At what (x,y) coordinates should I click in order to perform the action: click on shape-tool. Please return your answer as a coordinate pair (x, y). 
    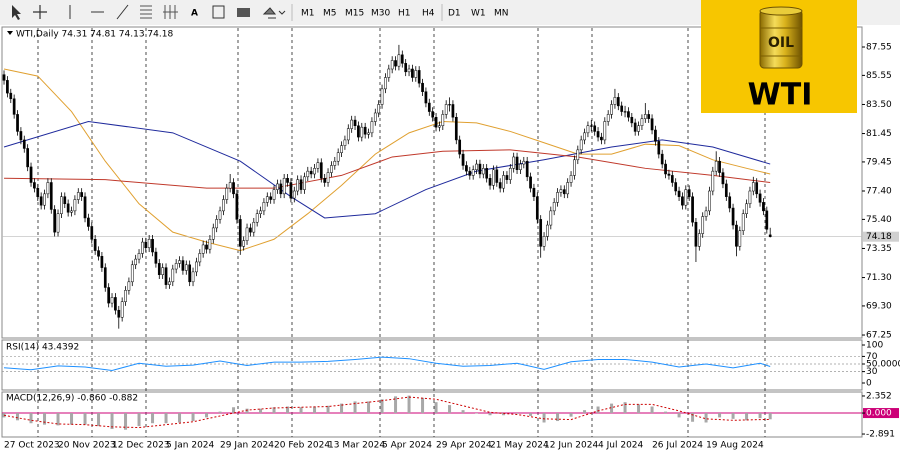
    Looking at the image, I should click on (243, 12).